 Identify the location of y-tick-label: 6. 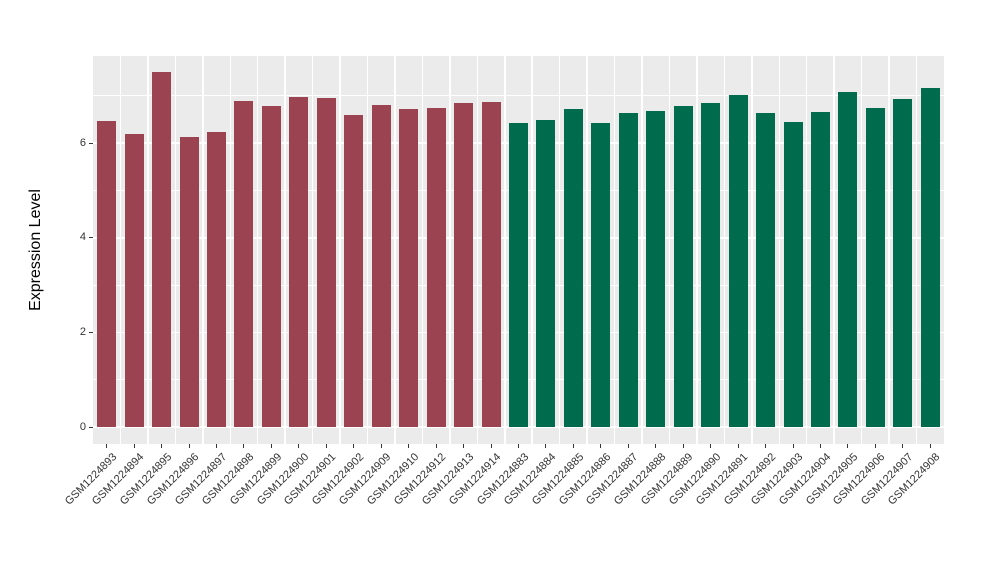
(82, 142).